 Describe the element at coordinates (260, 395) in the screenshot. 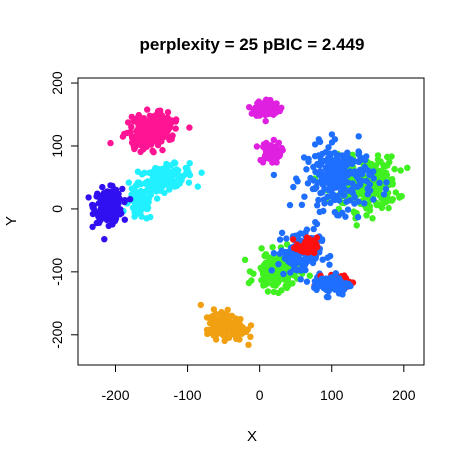

I see `x-tick-label: 0` at that location.